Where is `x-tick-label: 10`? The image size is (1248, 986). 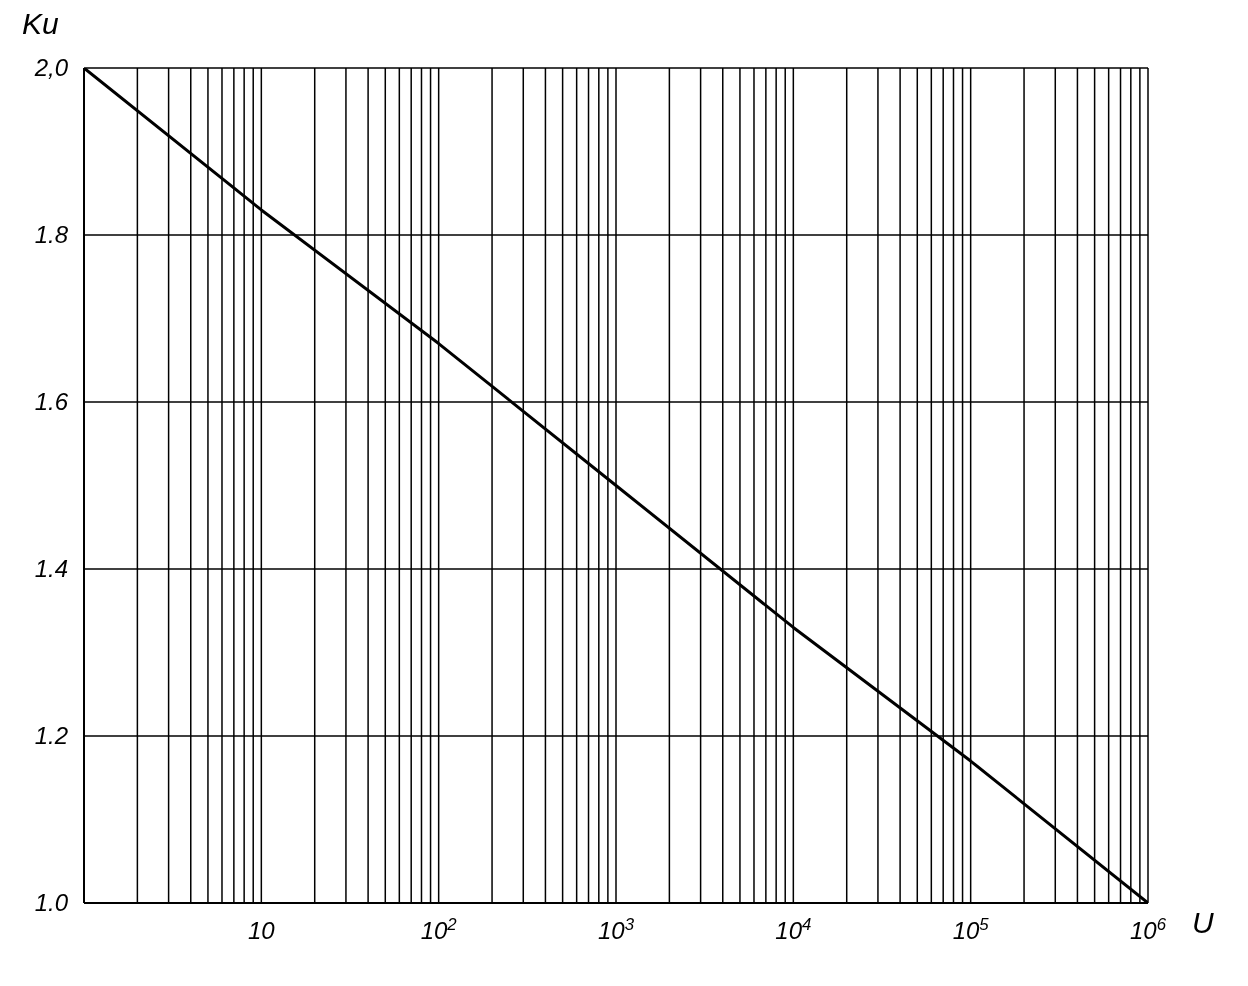 x-tick-label: 10 is located at coordinates (261, 930).